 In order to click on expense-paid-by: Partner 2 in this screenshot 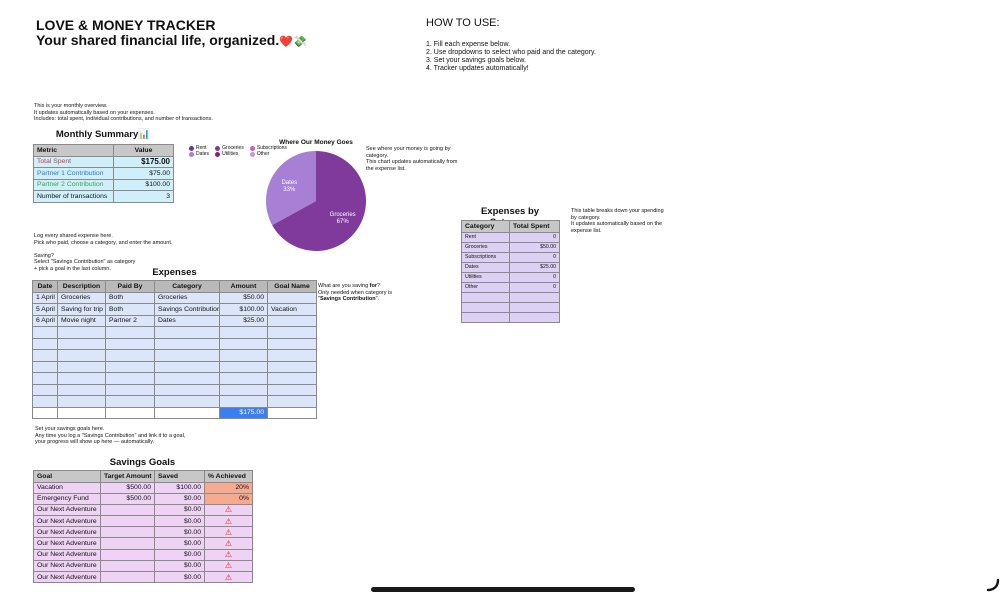, I will do `click(130, 320)`.